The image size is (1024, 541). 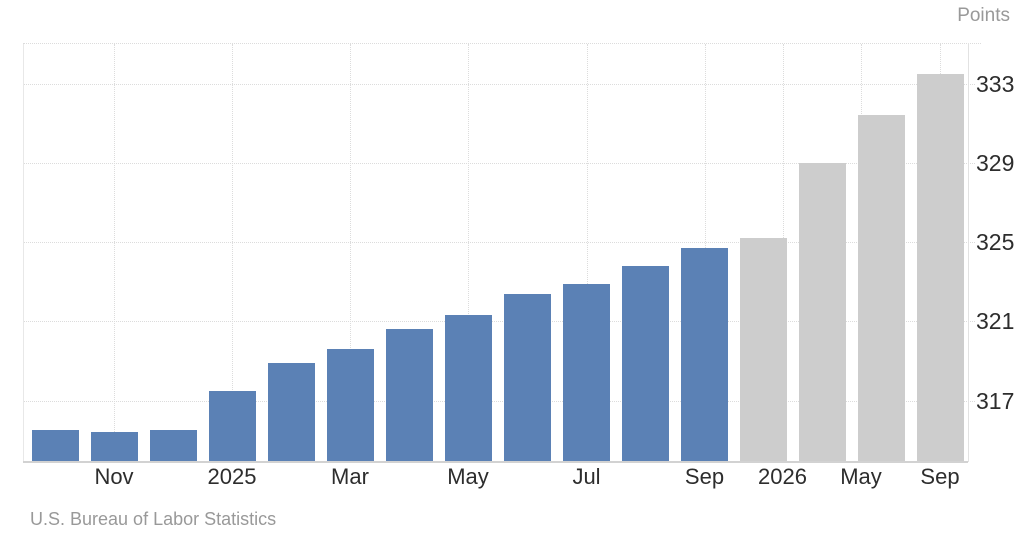 I want to click on y-axis-title: Points, so click(x=983, y=15).